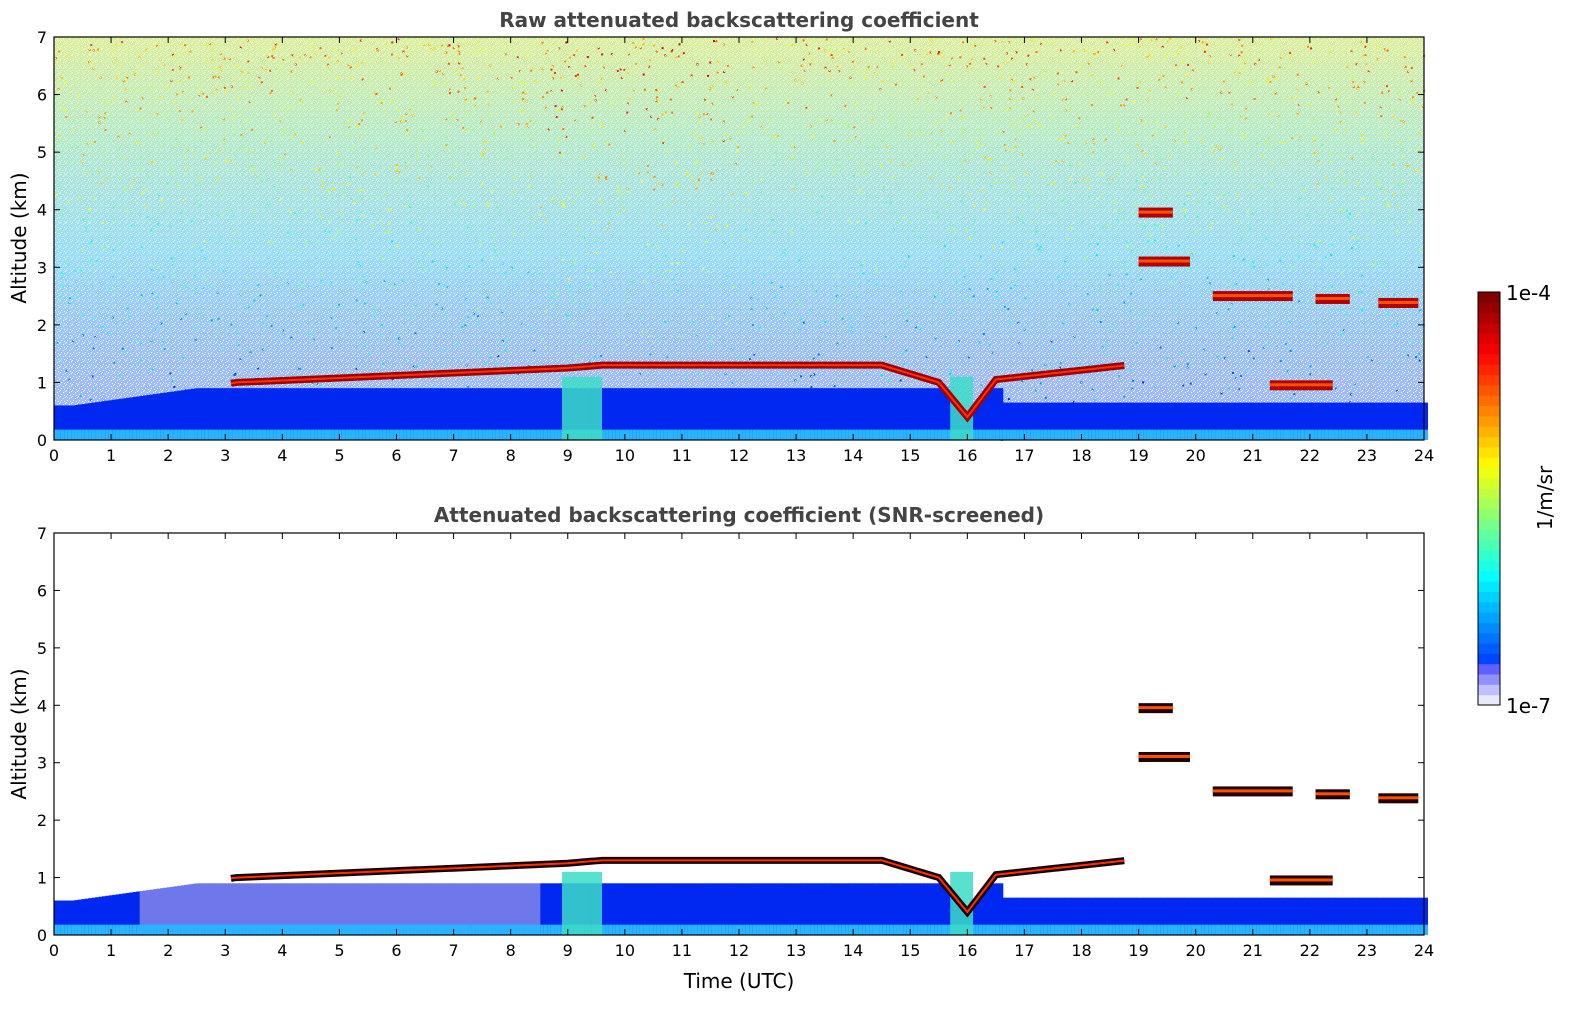 This screenshot has width=1595, height=1020. Describe the element at coordinates (1489, 339) in the screenshot. I see `colorbar-band` at that location.